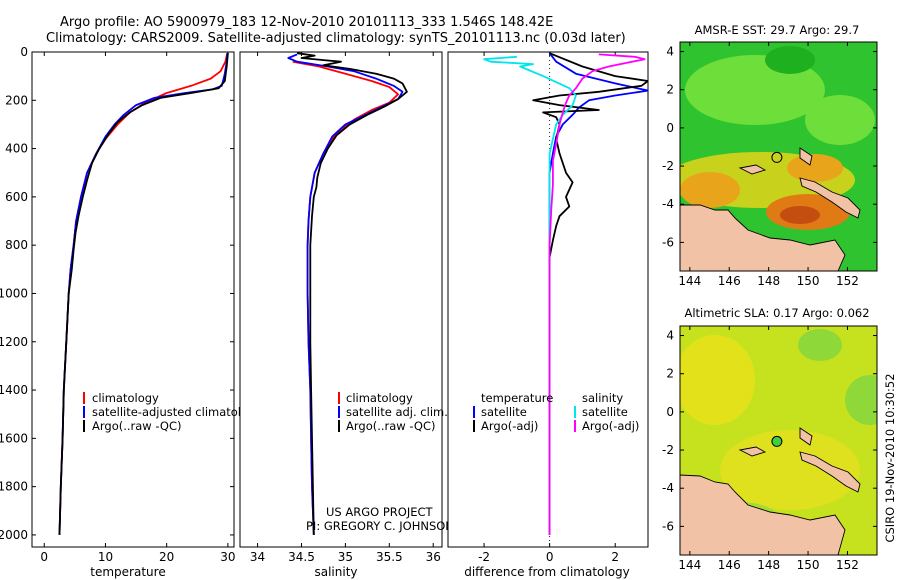 The height and width of the screenshot is (580, 900). What do you see at coordinates (547, 572) in the screenshot?
I see `difference-xlabel: difference from climatology` at bounding box center [547, 572].